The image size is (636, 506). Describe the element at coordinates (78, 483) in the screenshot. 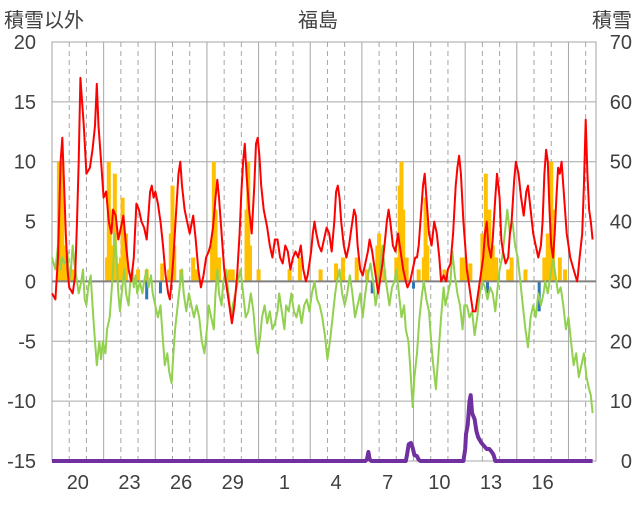

I see `x-tick-label: 20` at that location.